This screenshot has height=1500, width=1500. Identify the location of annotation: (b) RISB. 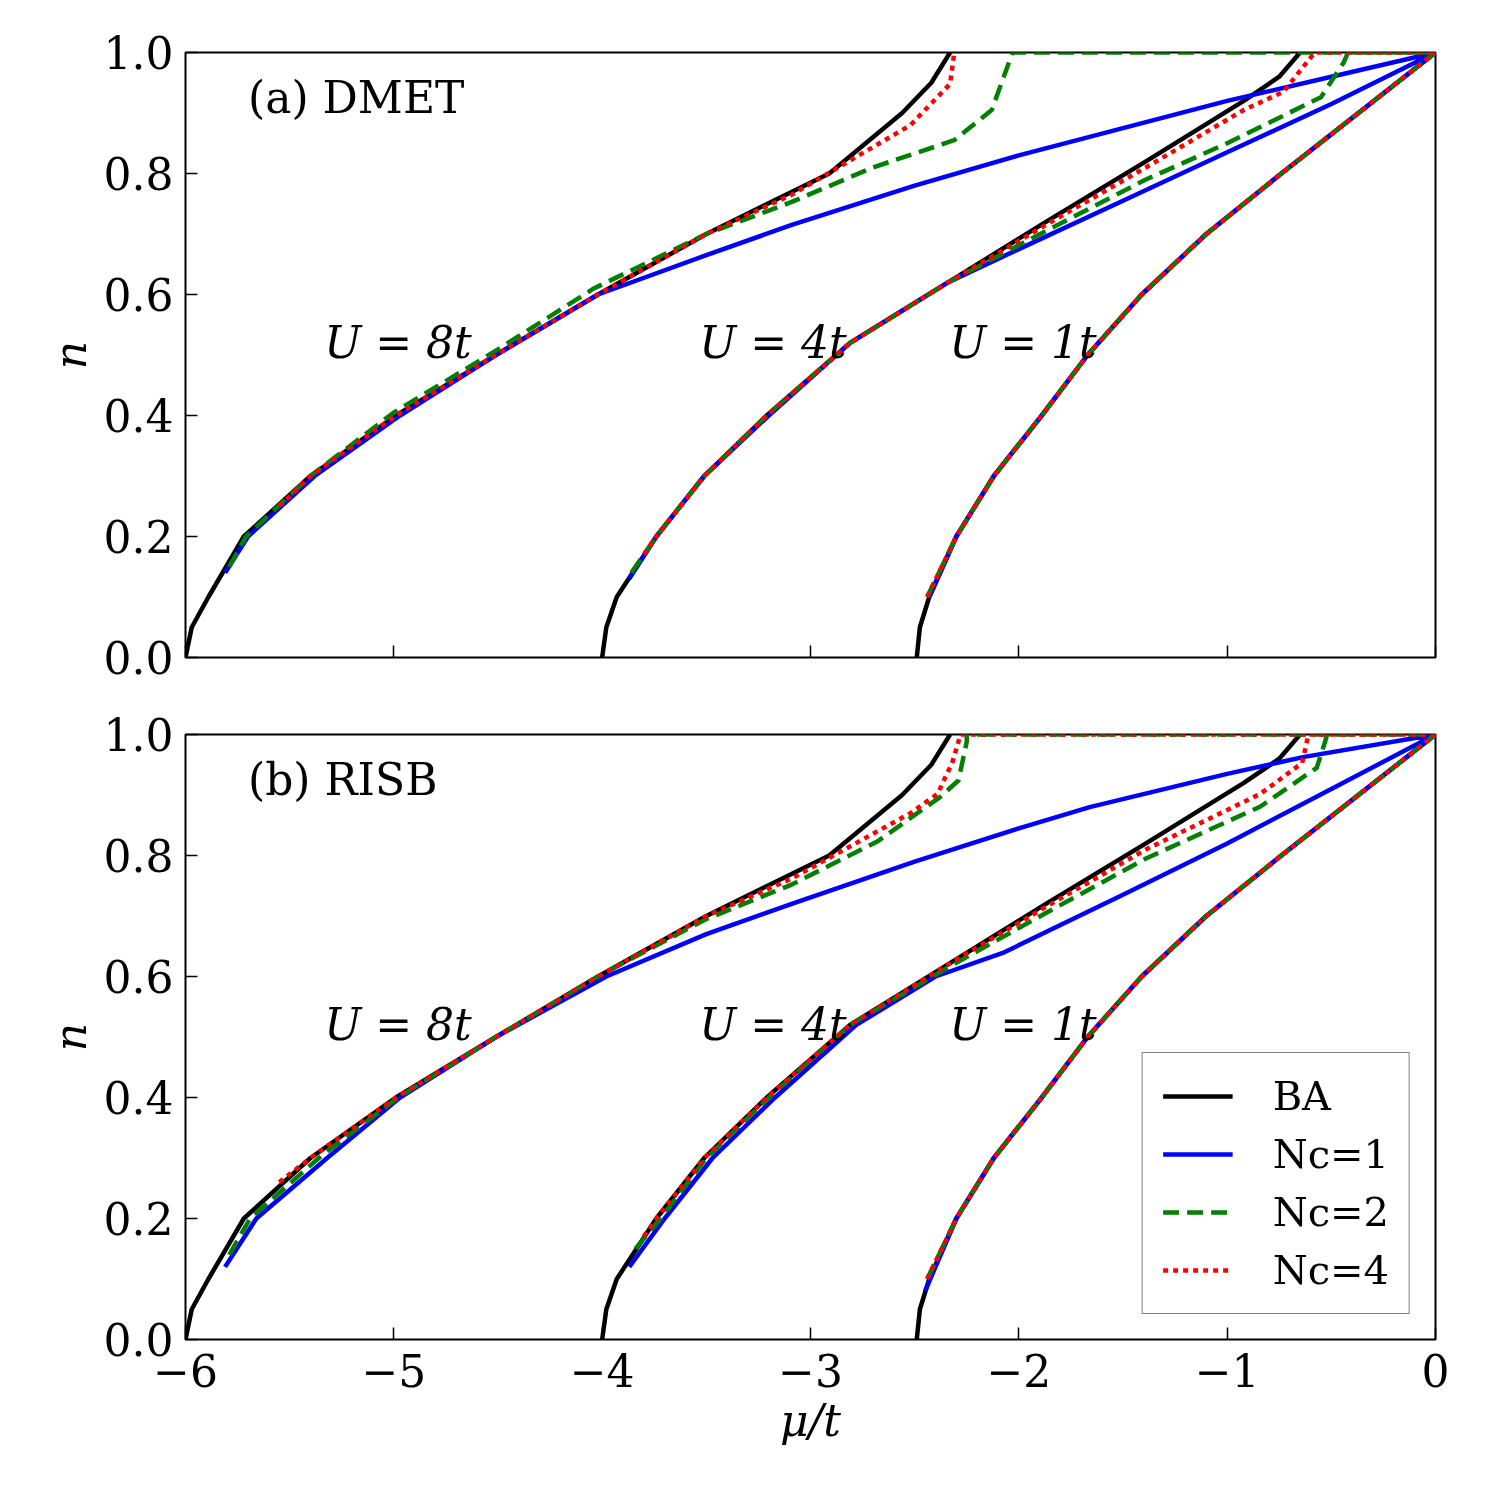
(343, 780).